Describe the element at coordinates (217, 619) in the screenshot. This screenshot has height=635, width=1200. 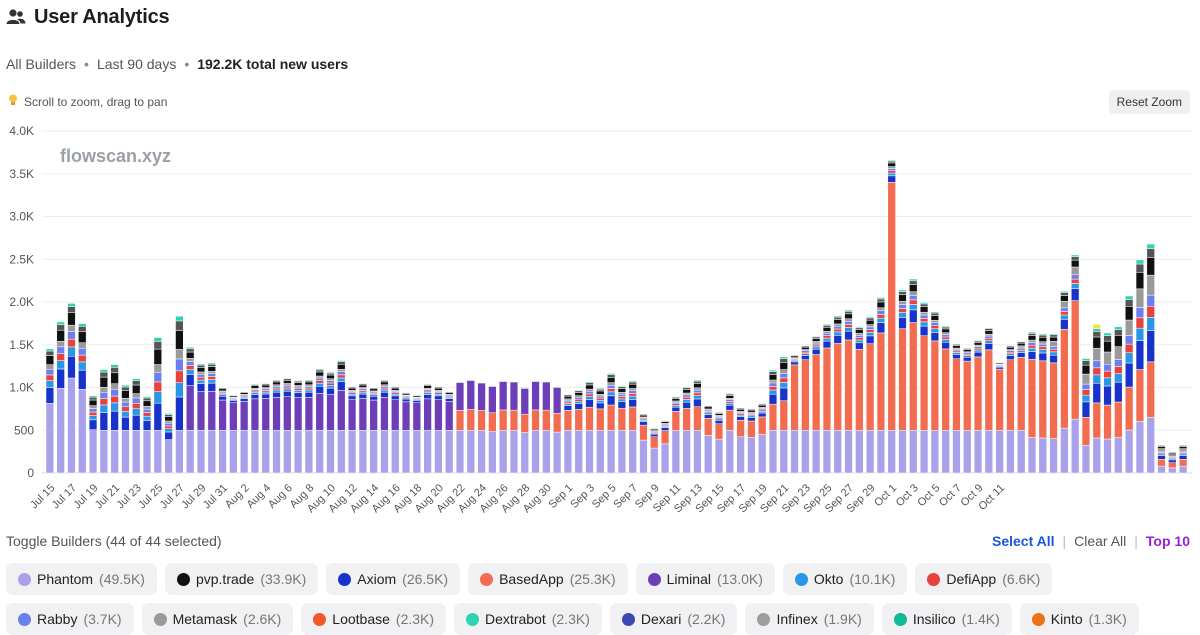
I see `builder-chip-metamask: Metamask (2.6K)` at that location.